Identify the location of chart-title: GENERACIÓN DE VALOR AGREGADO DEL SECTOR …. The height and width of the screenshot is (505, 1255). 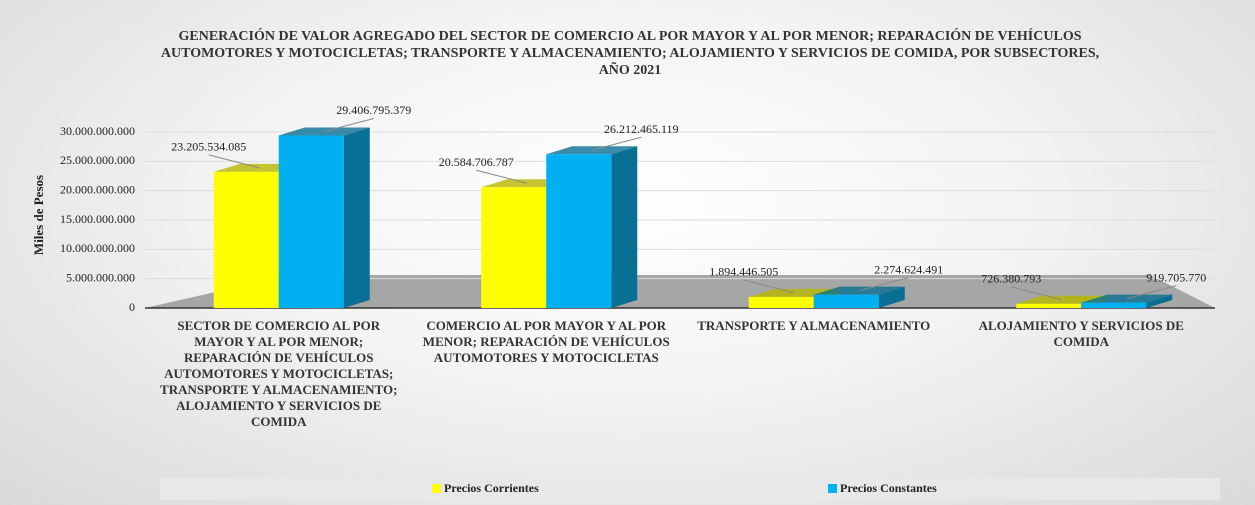
(630, 53).